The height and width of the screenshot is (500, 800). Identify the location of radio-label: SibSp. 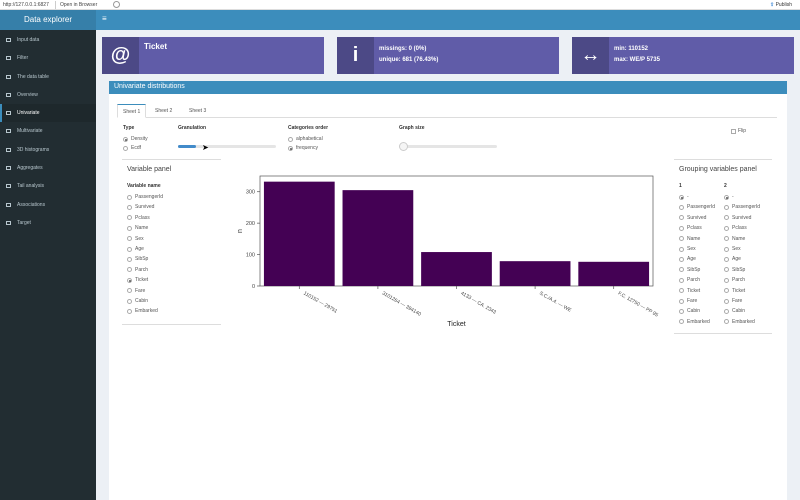
(694, 269).